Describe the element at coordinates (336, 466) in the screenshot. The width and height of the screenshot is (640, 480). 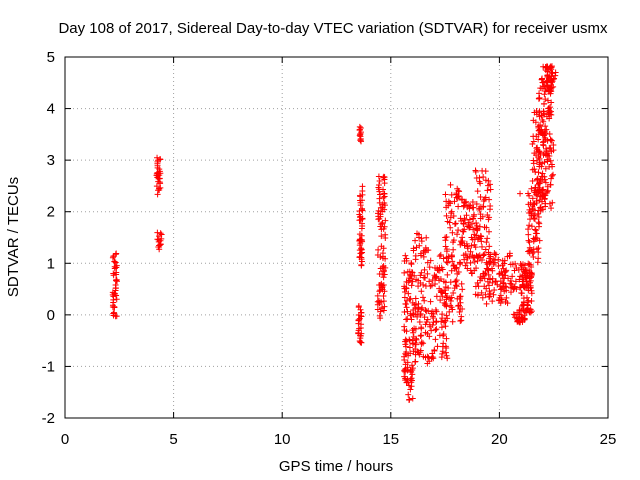
I see `x-axis-label: GPS time / hours` at that location.